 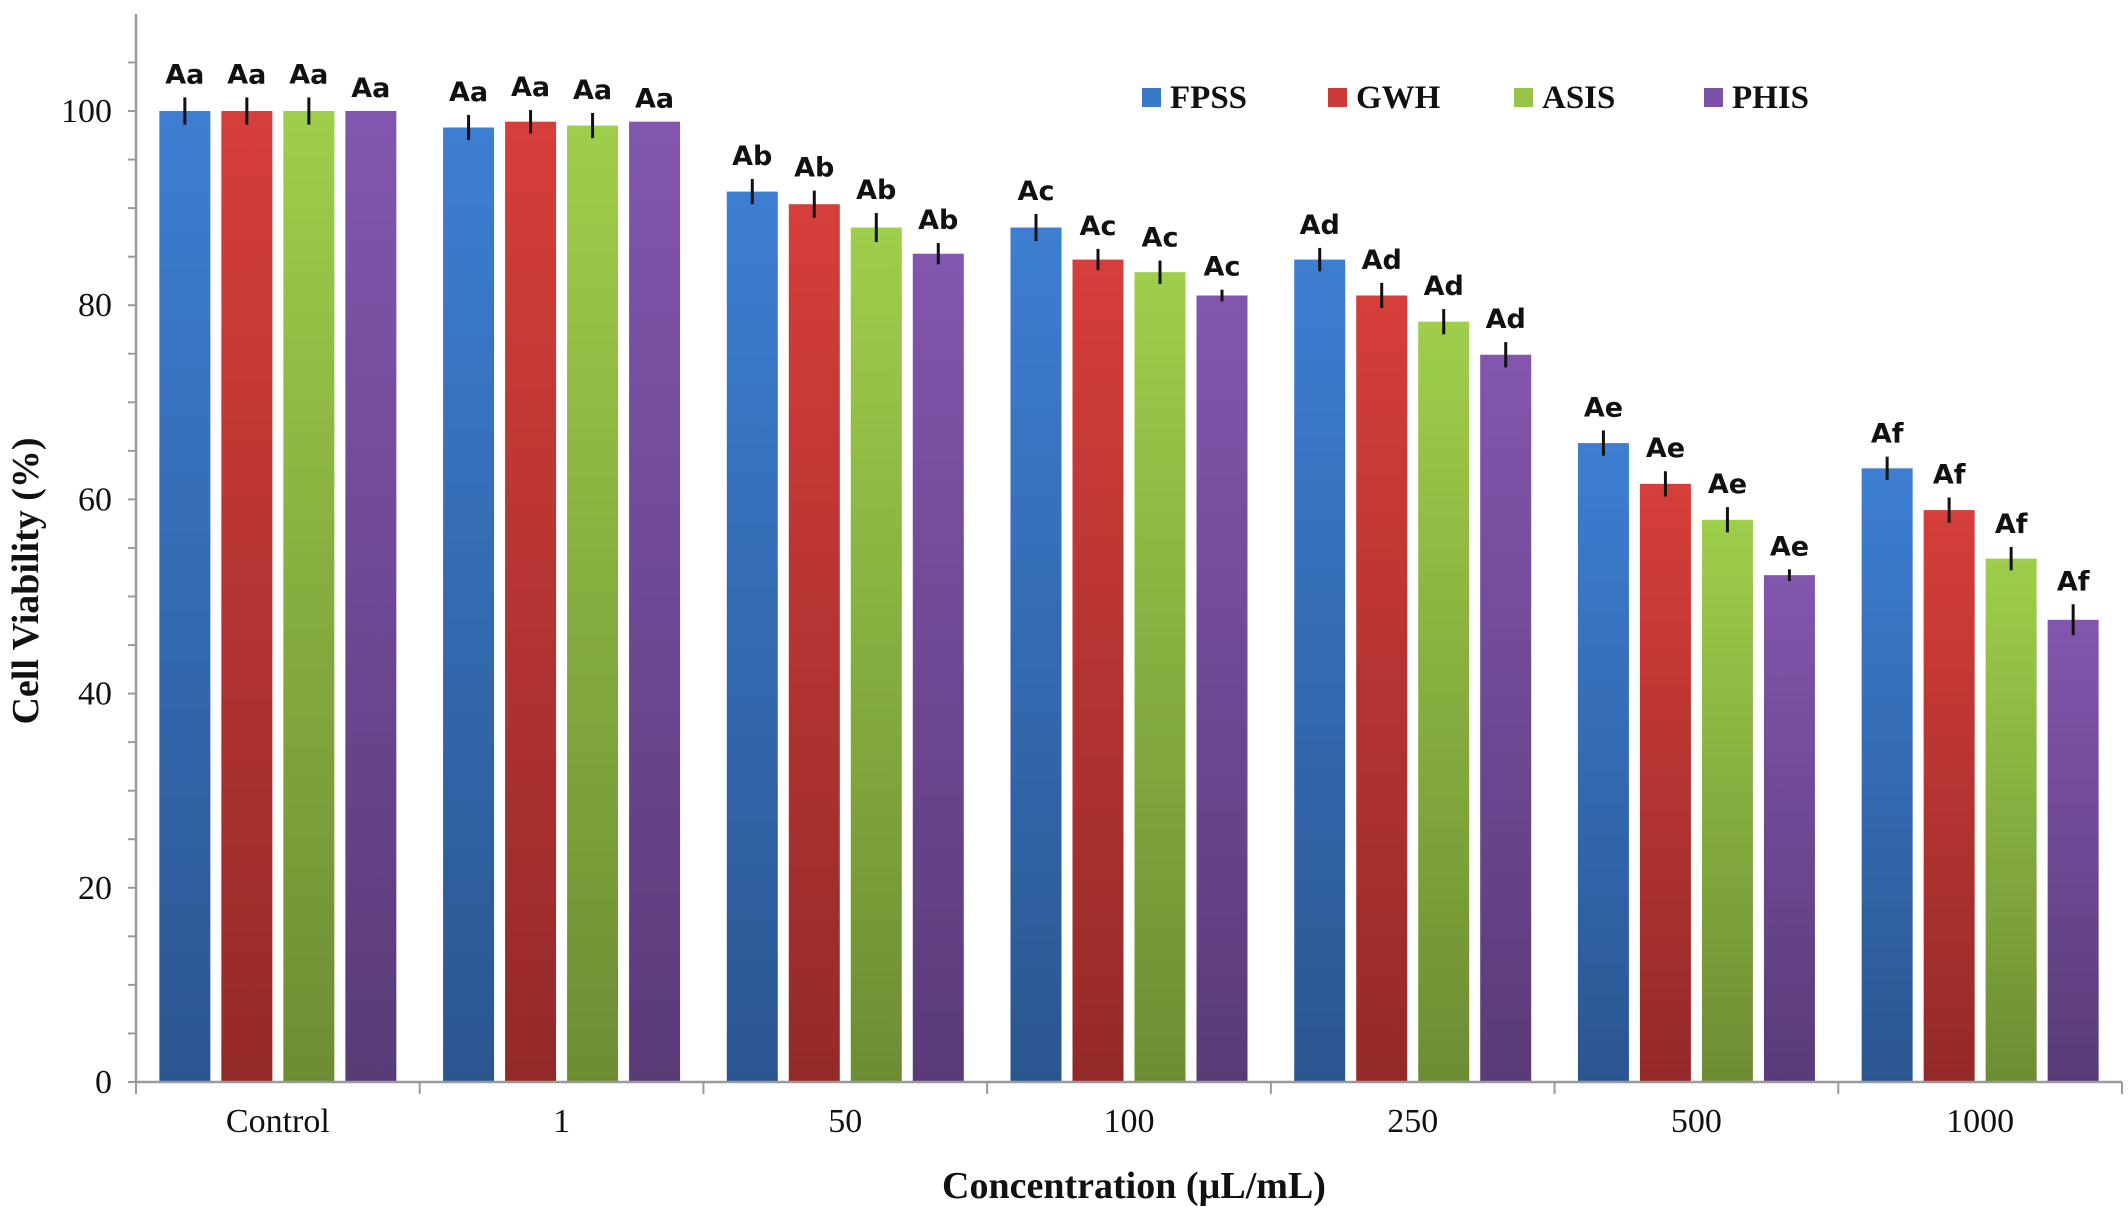 I want to click on data-label-fpss-1: Aa, so click(x=468, y=92).